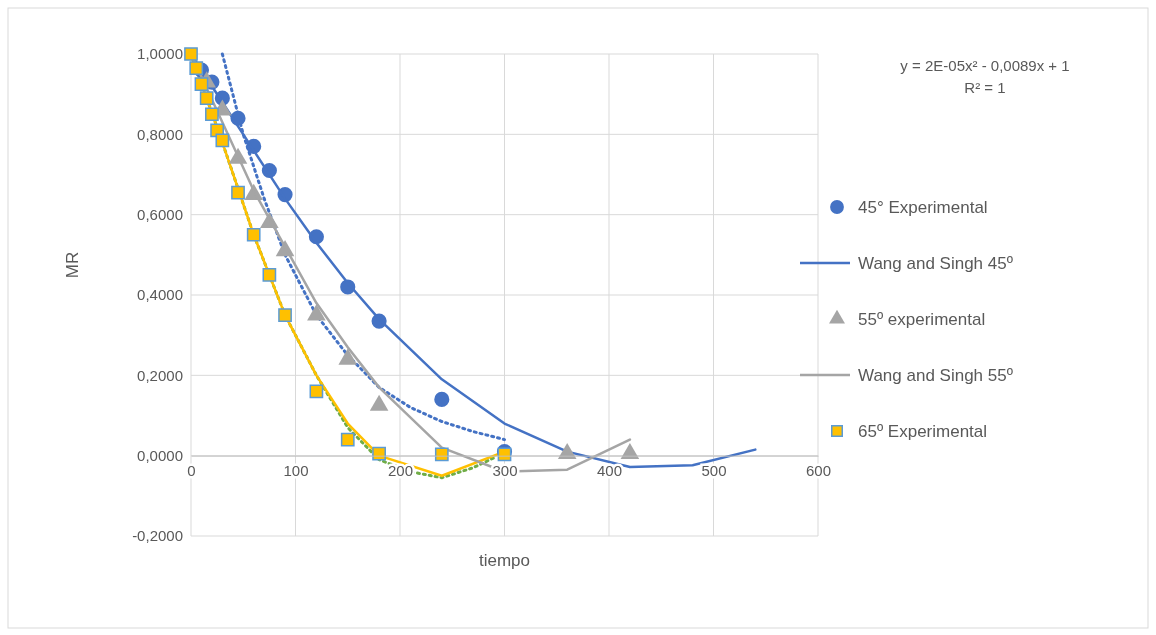 This screenshot has height=635, width=1156. Describe the element at coordinates (160, 214) in the screenshot. I see `y-tick-label: 0,6000` at that location.